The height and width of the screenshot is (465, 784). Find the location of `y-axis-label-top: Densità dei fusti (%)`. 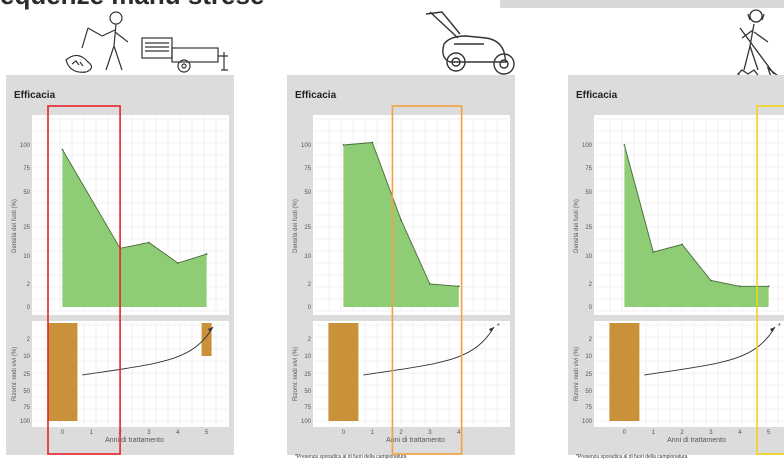

y-axis-label-top: Densità dei fusti (%) is located at coordinates (577, 226).